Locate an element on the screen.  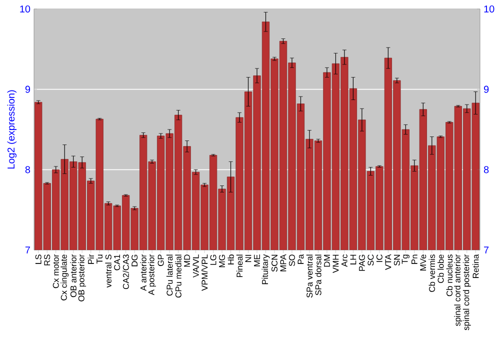
x-tick-label: NI is located at coordinates (248, 258).